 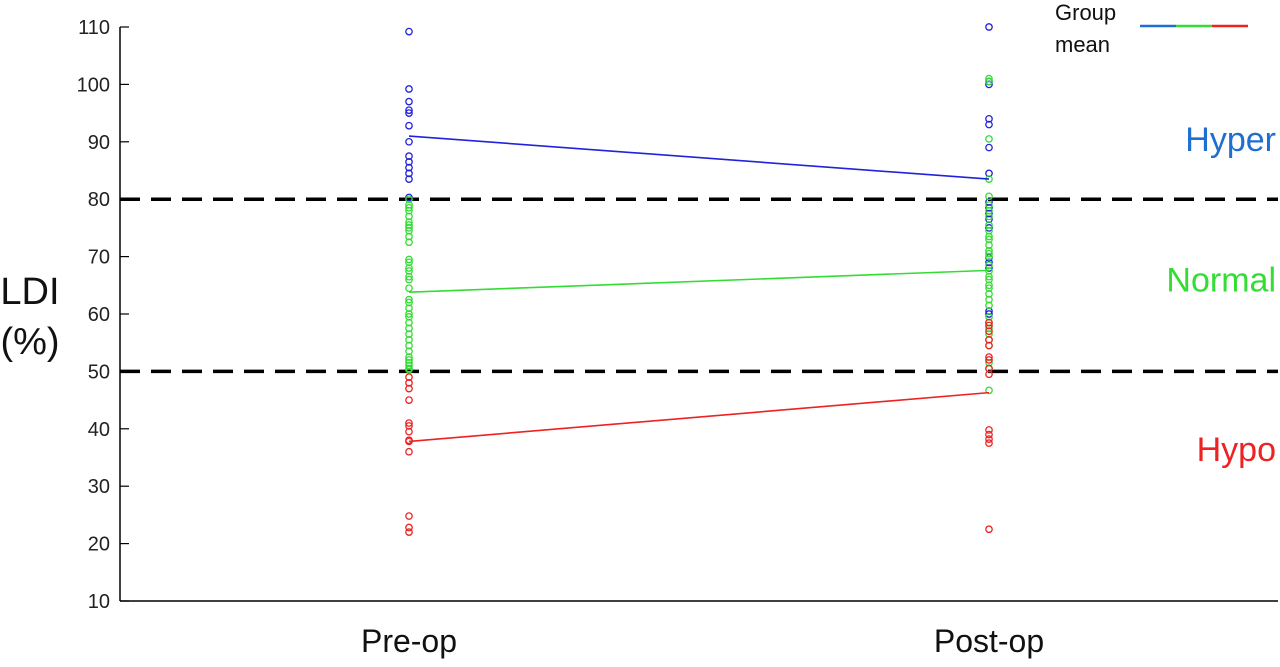 I want to click on y-tick-label: 50, so click(x=99, y=372).